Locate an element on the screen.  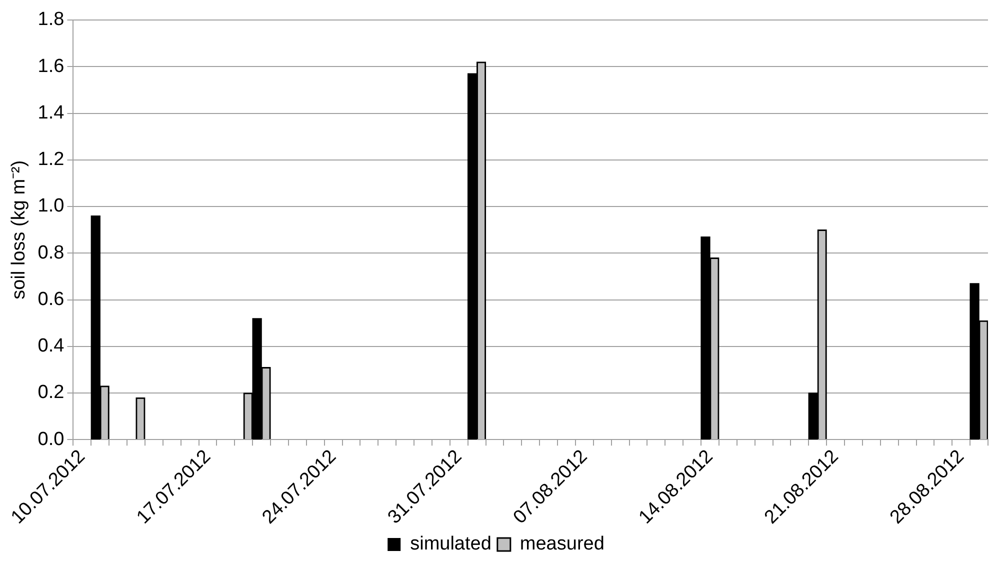
y-tick-label: 1.2 is located at coordinates (51, 159).